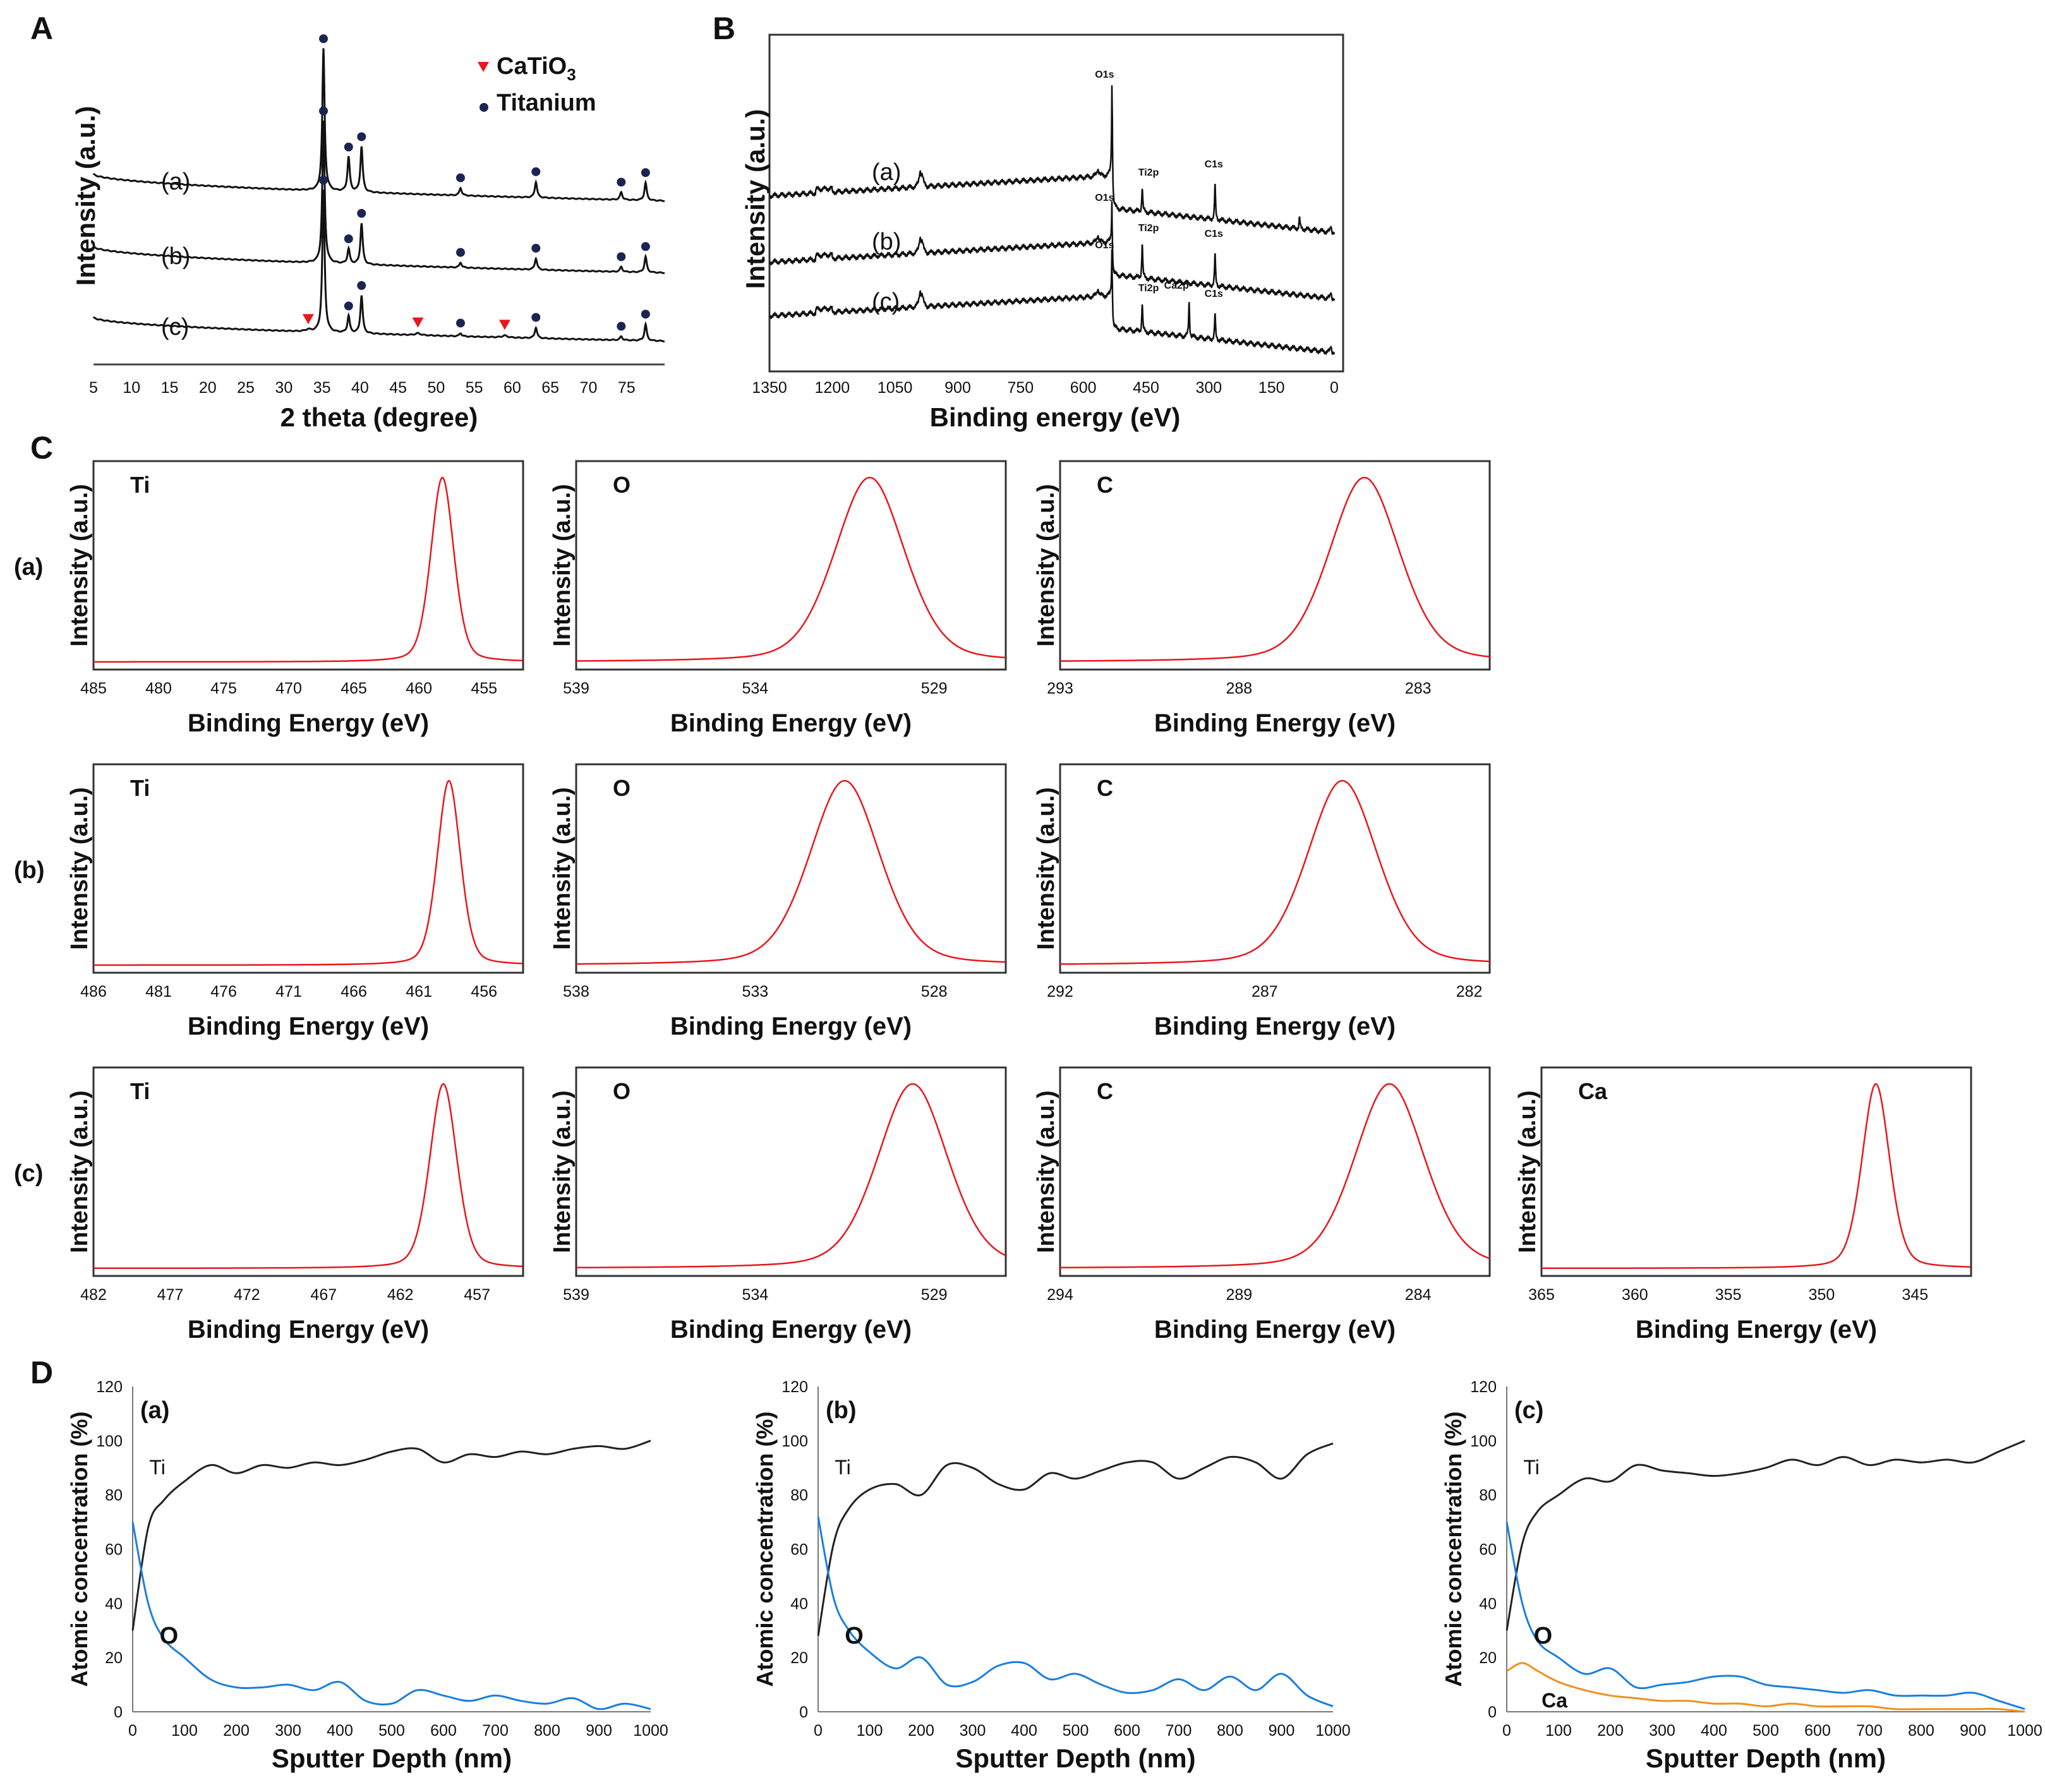 Image resolution: width=2045 pixels, height=1792 pixels. I want to click on subplot-element-label: O, so click(621, 485).